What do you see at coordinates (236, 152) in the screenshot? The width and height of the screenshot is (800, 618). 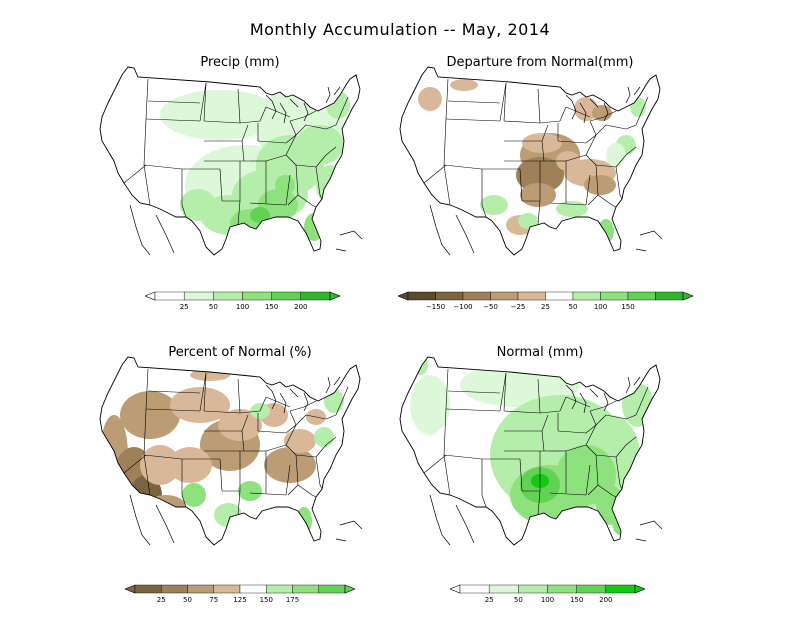 I see `state-boundaries` at bounding box center [236, 152].